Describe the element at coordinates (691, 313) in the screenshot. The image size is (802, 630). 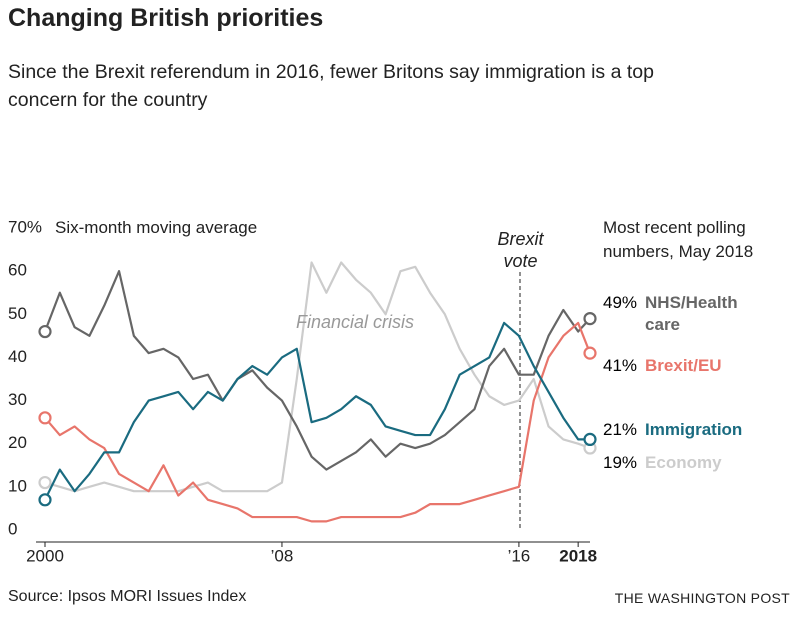
I see `legend-entry: NHS/Health care` at that location.